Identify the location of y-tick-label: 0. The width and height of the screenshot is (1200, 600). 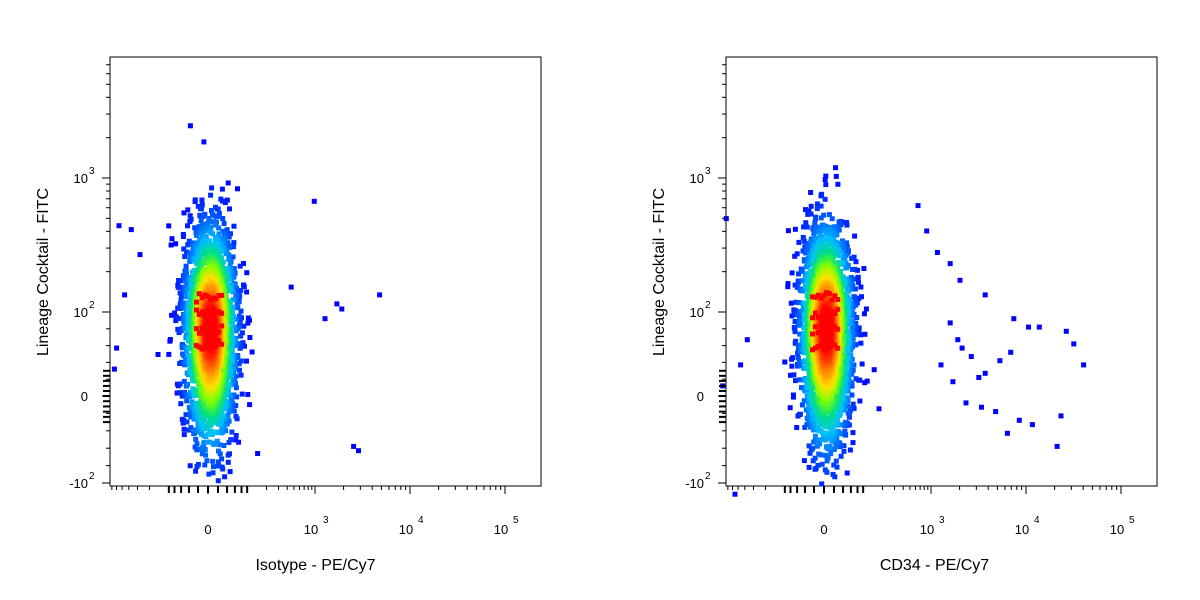
(84, 396).